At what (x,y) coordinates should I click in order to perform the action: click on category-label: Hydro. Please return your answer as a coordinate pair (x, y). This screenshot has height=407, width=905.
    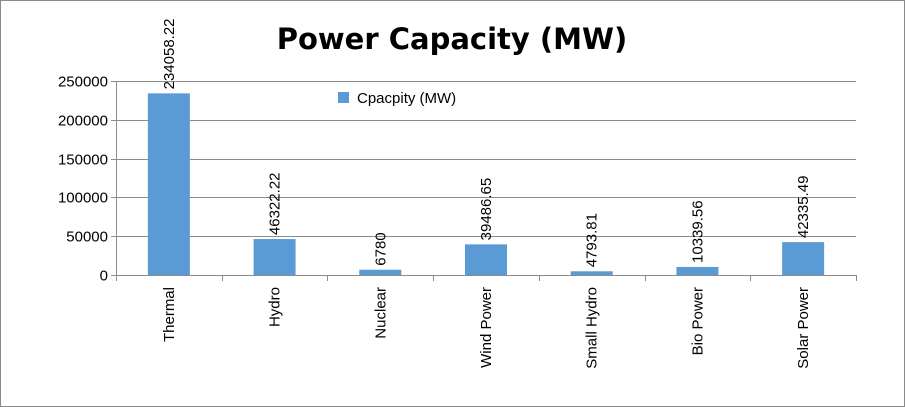
    Looking at the image, I should click on (275, 307).